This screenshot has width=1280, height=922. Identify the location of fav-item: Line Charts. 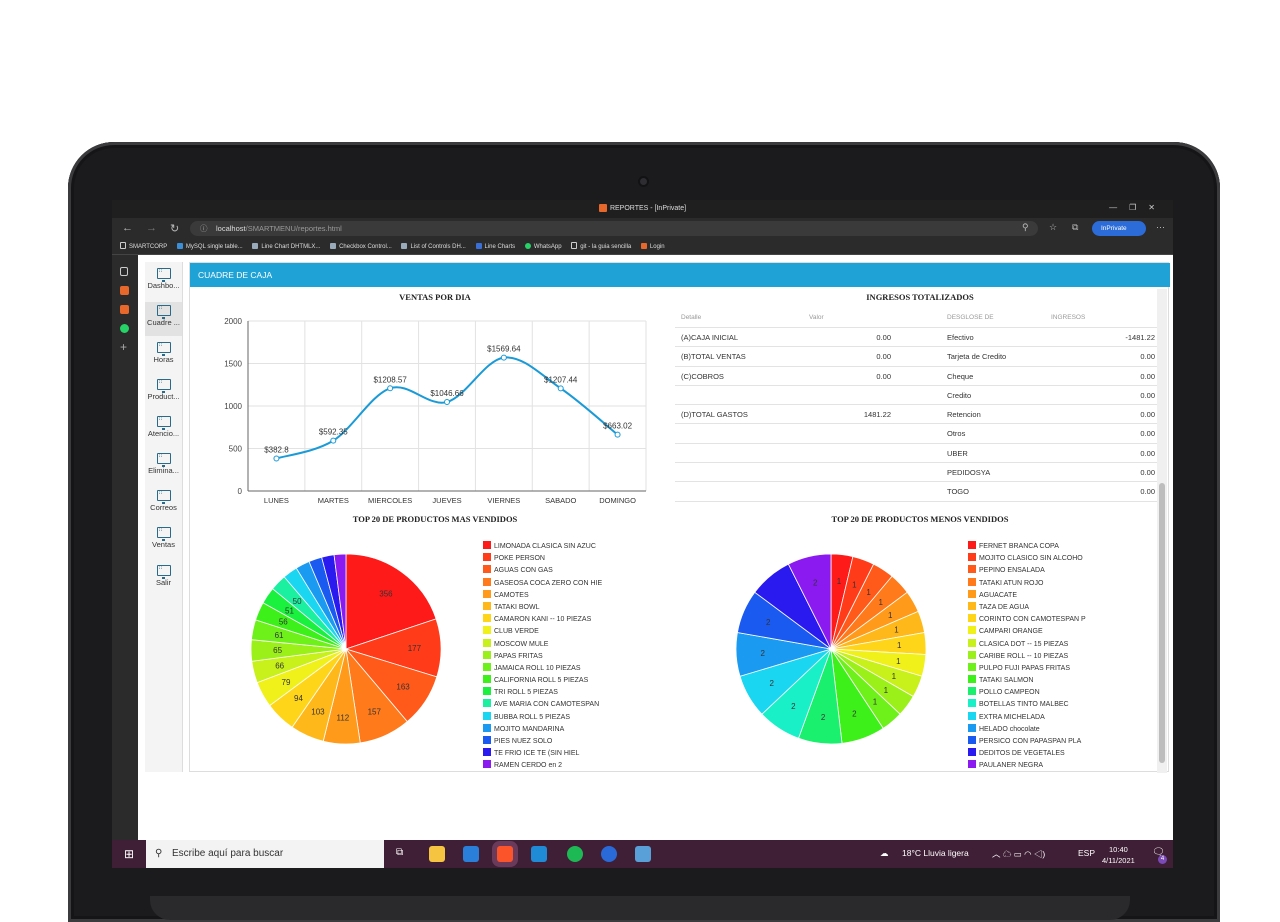
(495, 247).